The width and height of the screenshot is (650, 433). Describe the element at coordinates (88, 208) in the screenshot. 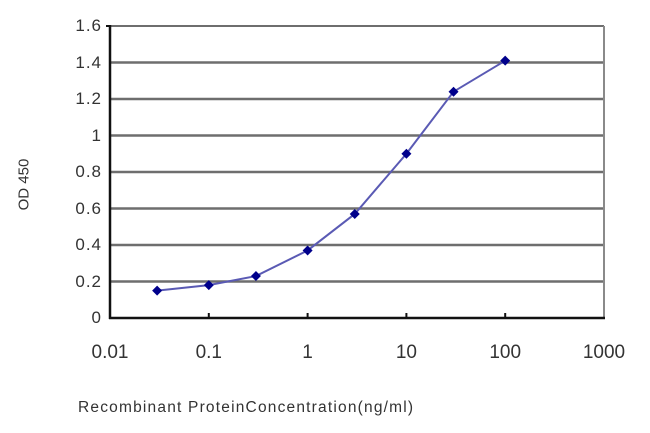

I see `y-tick-label: 0.6` at that location.